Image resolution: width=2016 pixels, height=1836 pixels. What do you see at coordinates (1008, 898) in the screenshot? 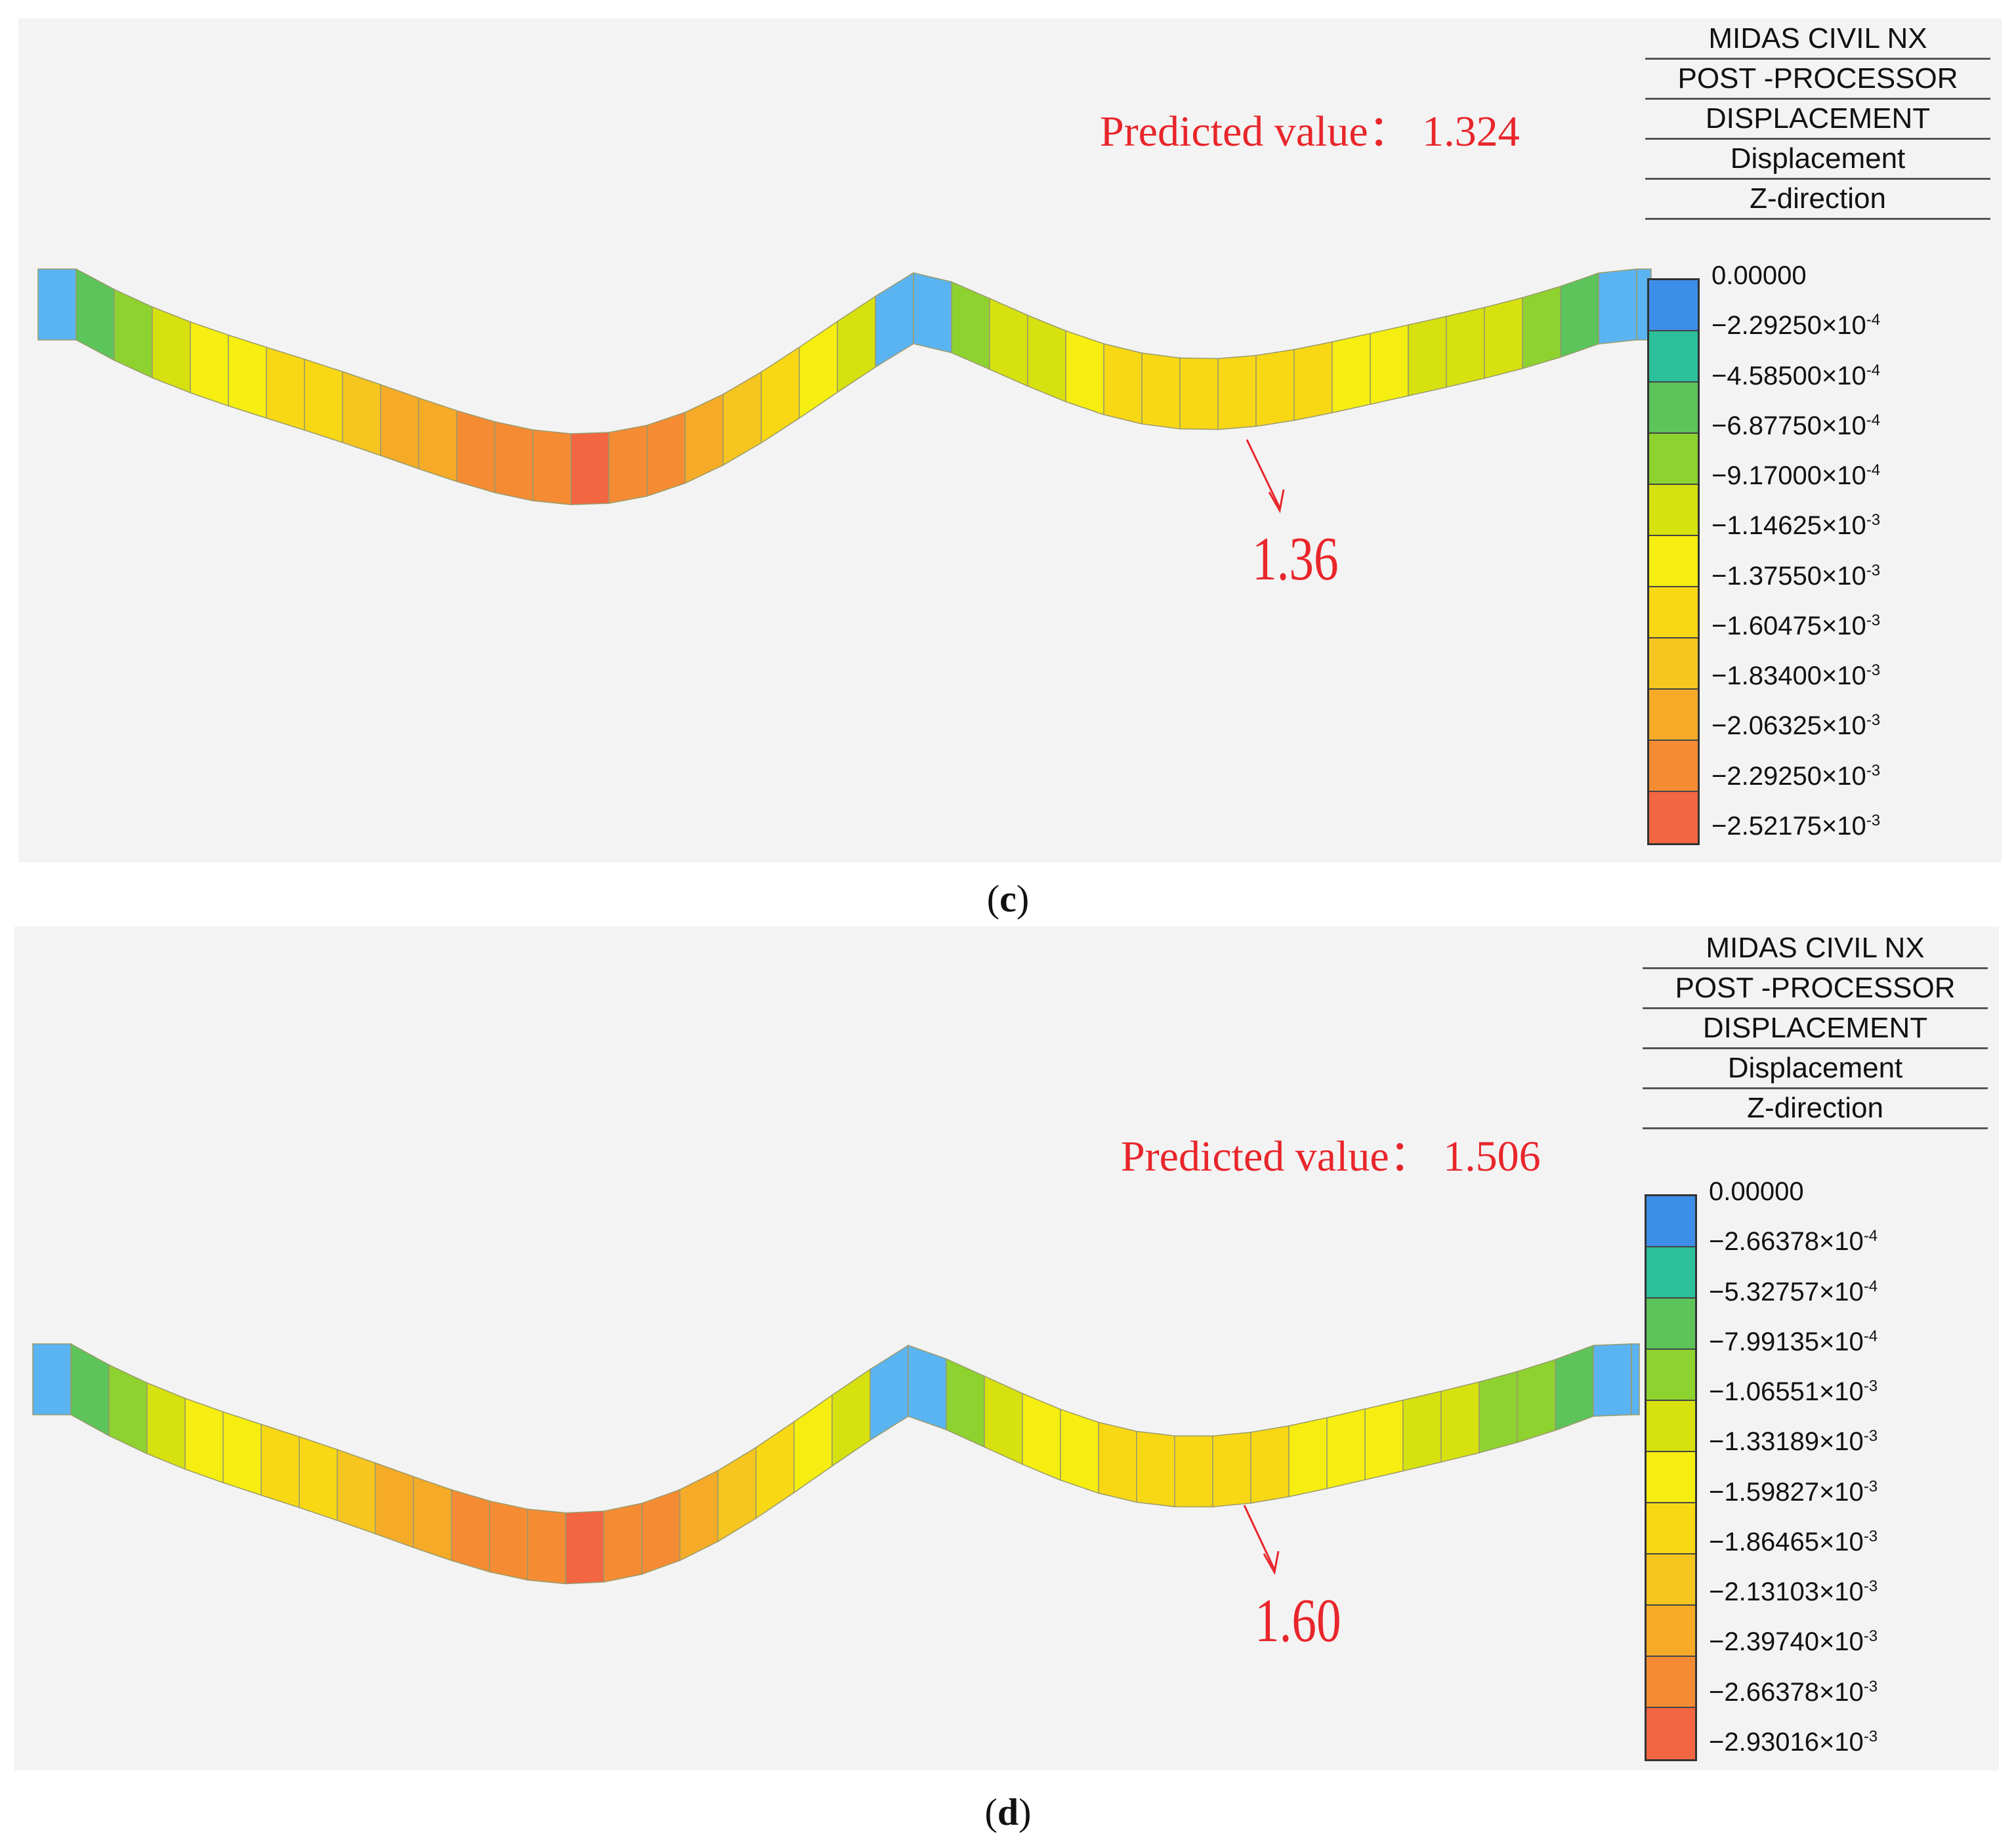
I see `figure-caption-c: (c)` at bounding box center [1008, 898].